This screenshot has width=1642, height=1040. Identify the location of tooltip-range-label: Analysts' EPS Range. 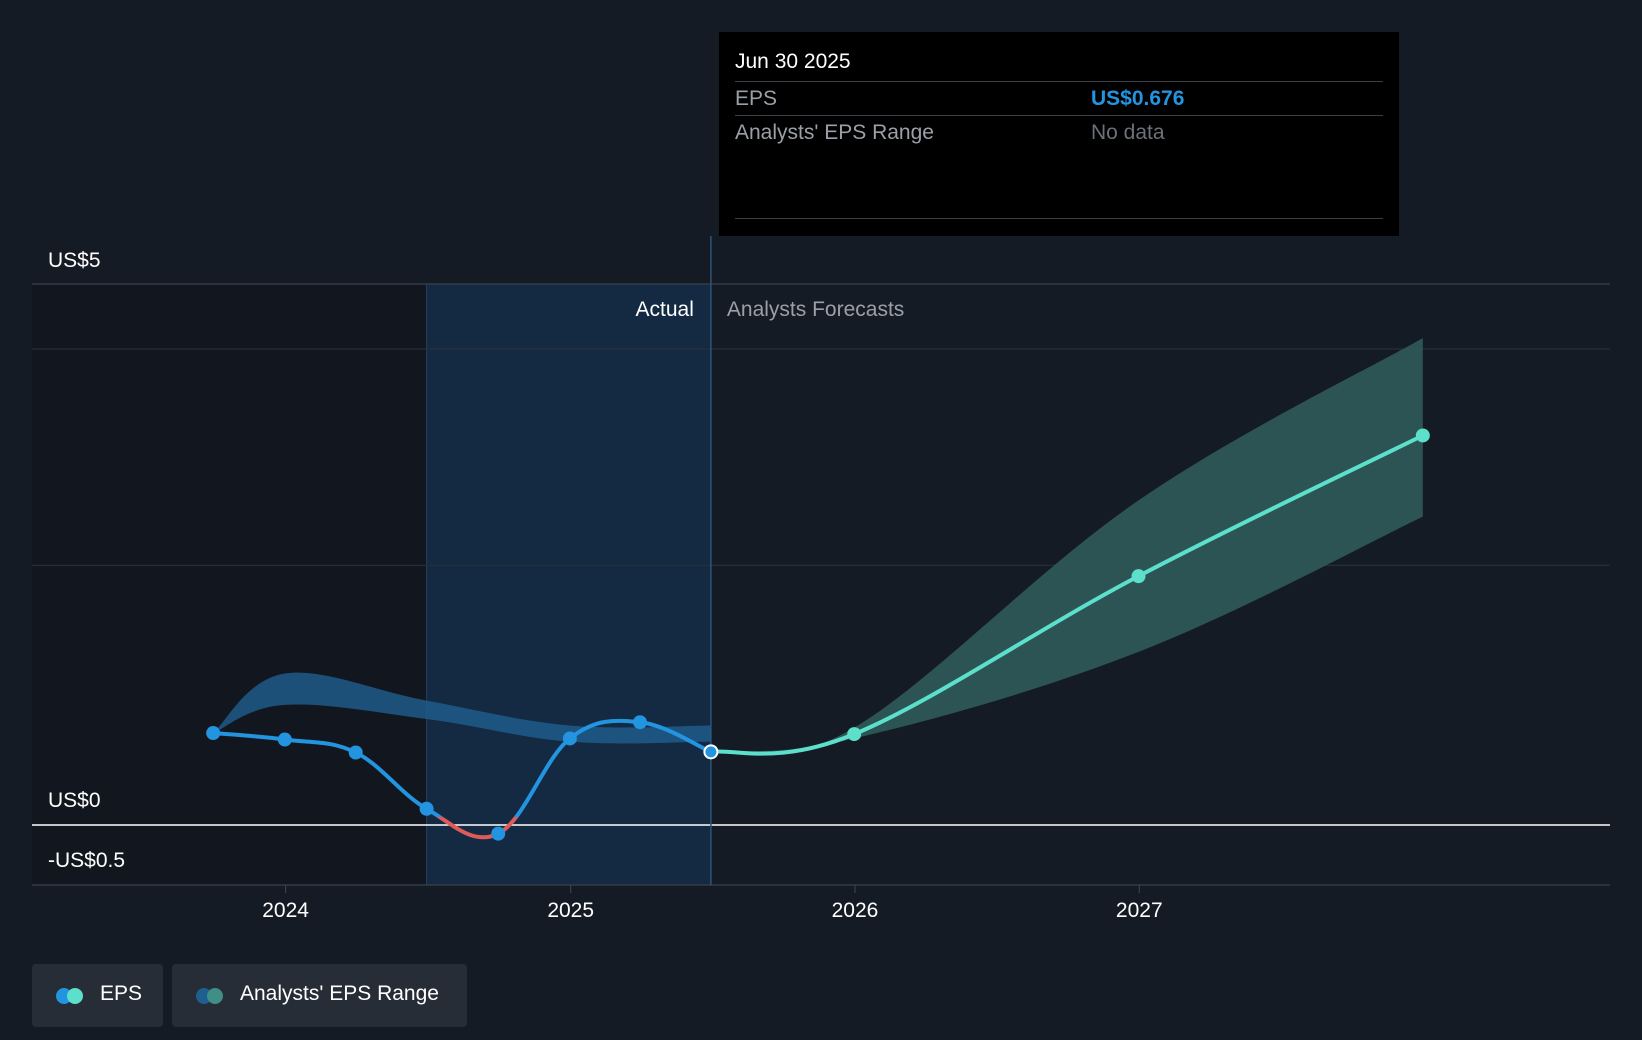
(834, 132).